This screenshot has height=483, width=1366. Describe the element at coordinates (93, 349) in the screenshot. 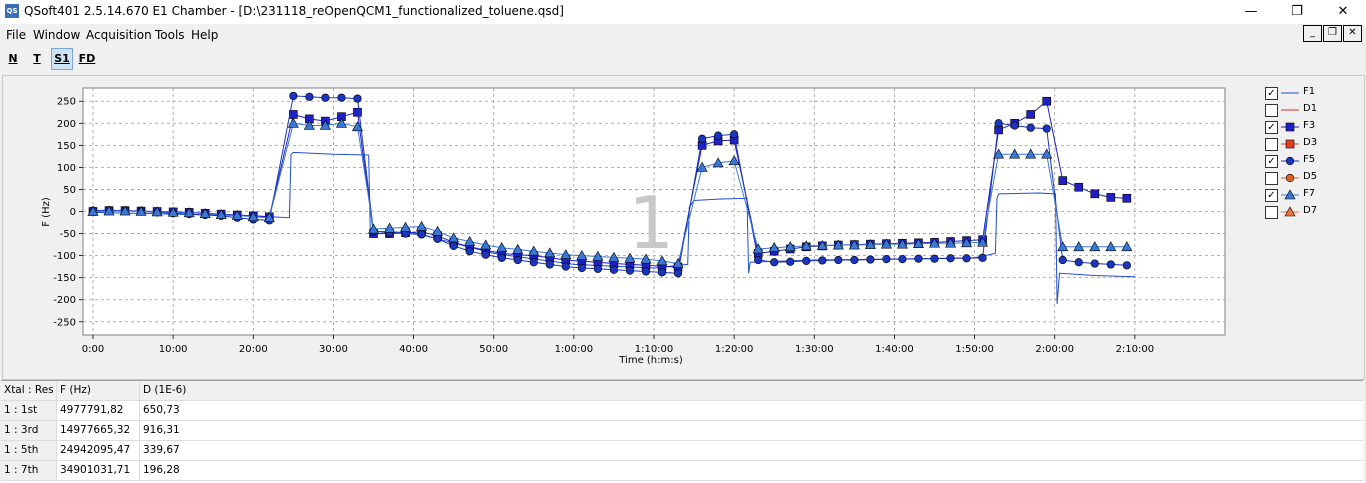

I see `x-tick-label: 0:00` at that location.